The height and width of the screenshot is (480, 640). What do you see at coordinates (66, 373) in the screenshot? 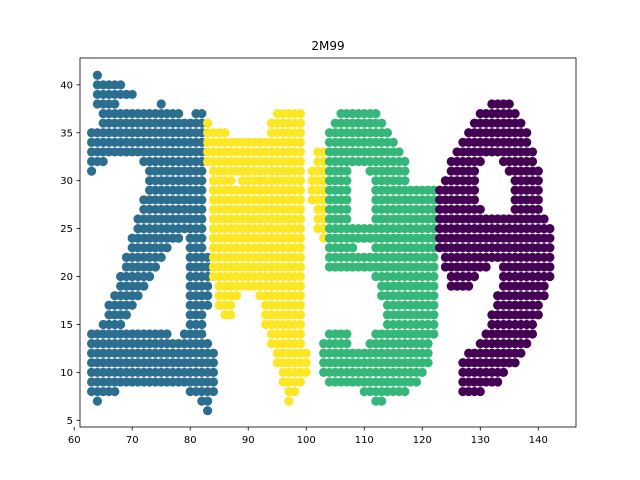
I see `y-tick-label: 10` at bounding box center [66, 373].